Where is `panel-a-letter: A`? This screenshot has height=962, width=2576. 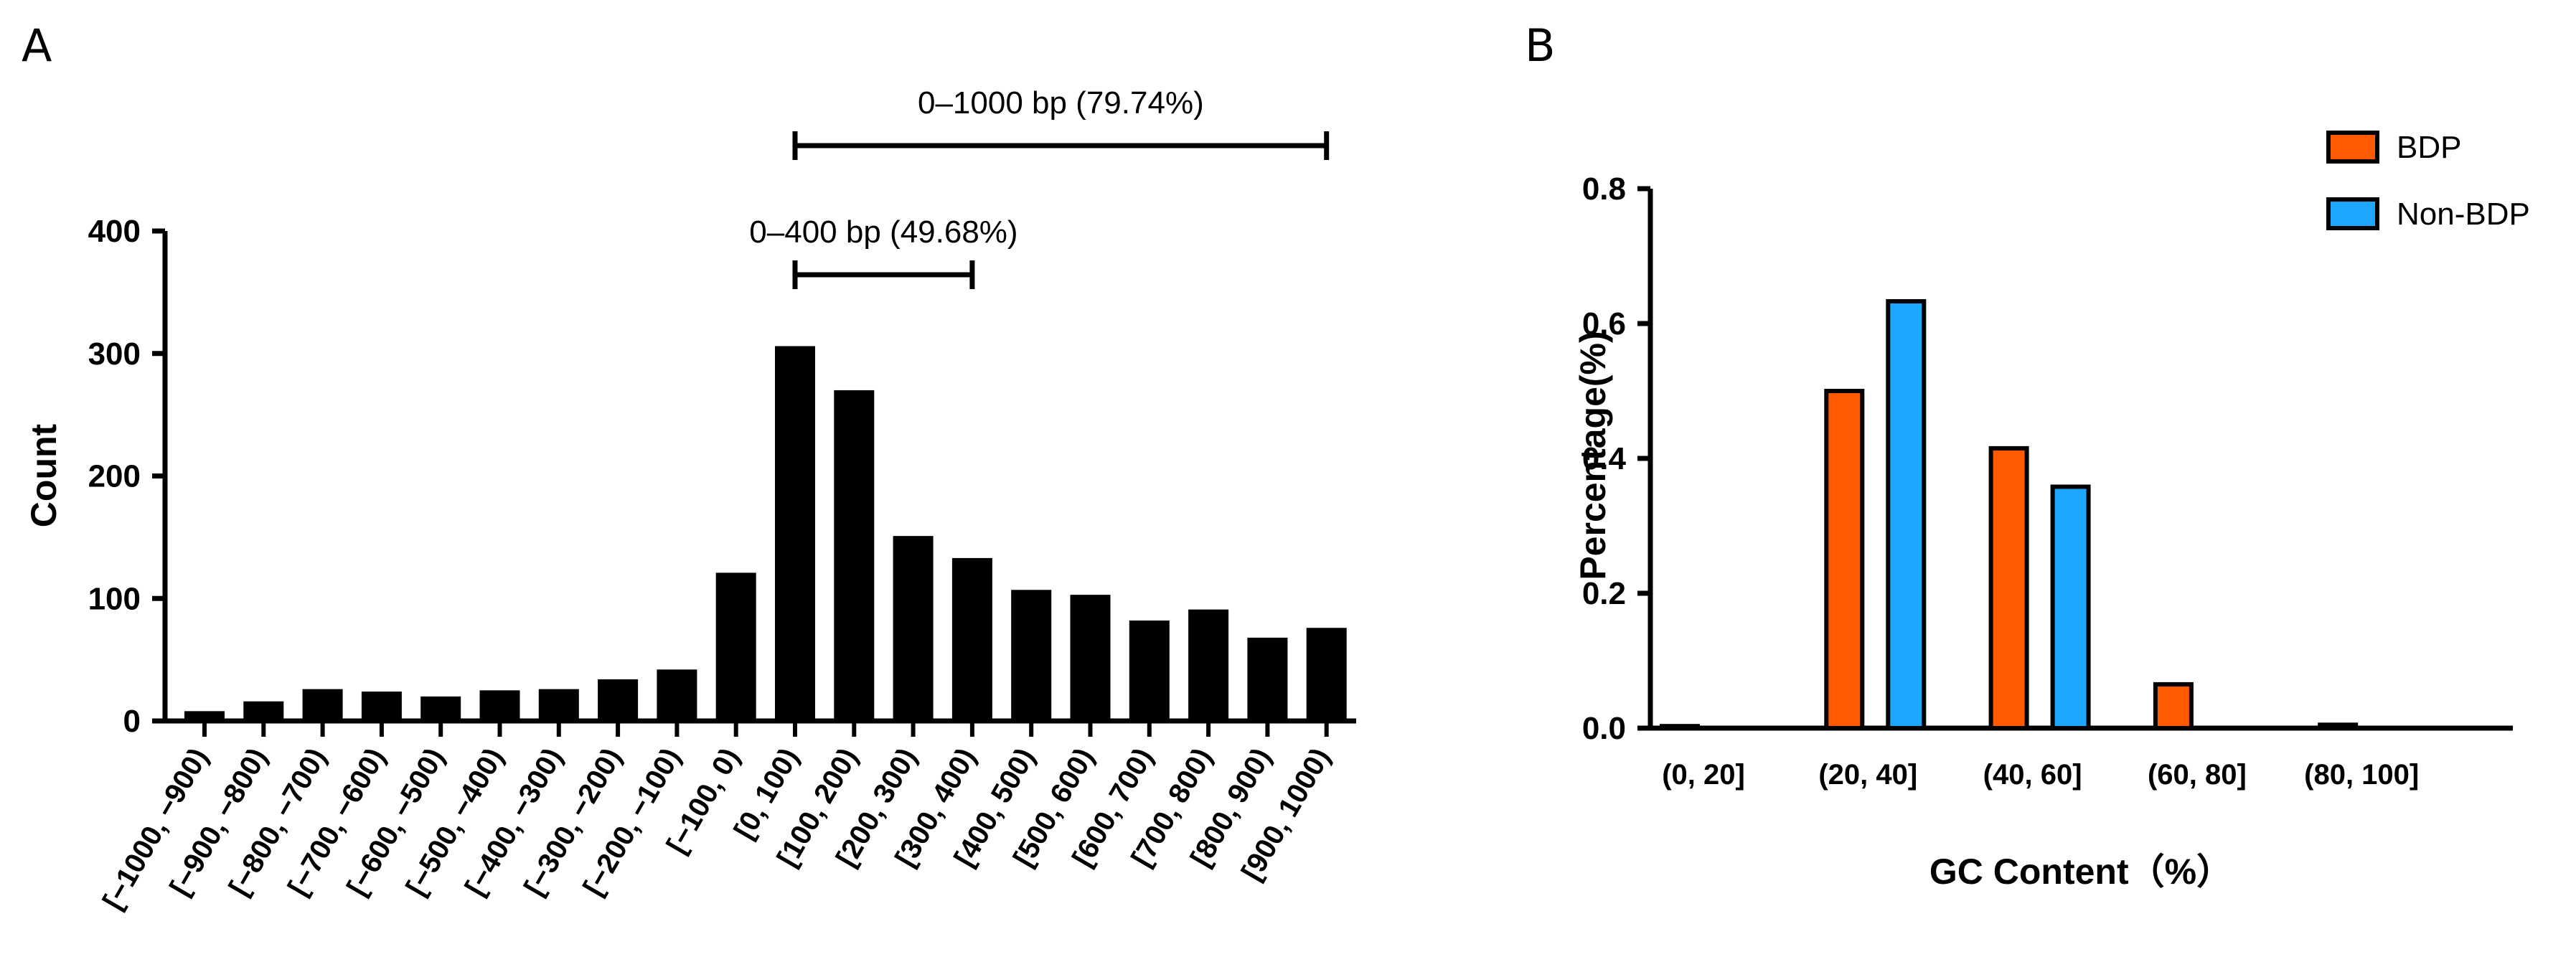
panel-a-letter: A is located at coordinates (37, 45).